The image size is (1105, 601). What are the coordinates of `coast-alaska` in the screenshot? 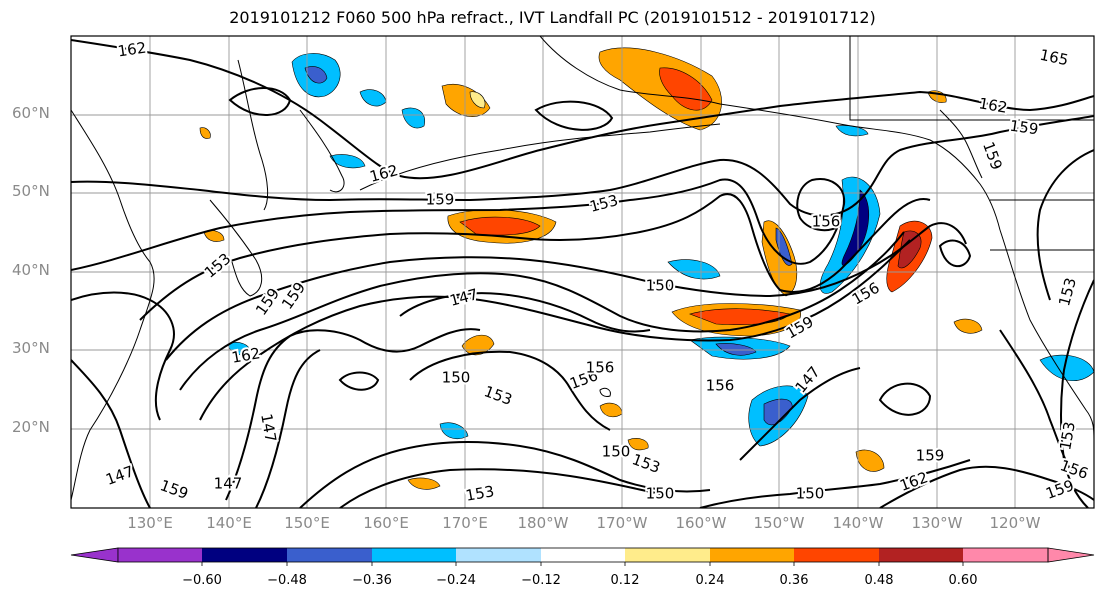 It's located at (770, 133).